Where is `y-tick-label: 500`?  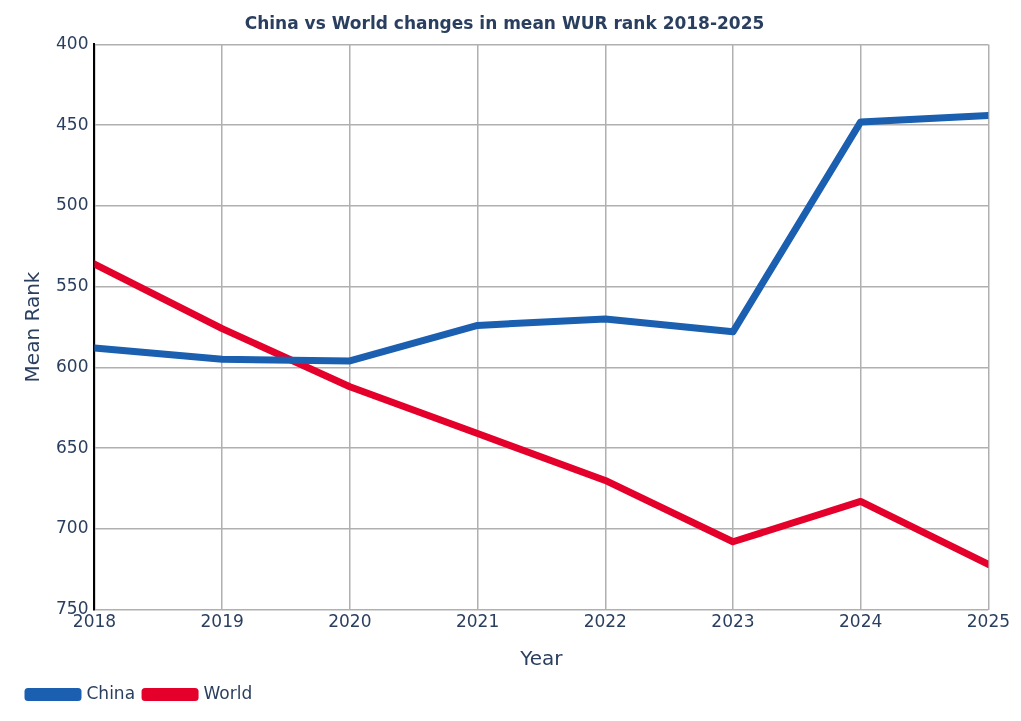
y-tick-label: 500 is located at coordinates (72, 204).